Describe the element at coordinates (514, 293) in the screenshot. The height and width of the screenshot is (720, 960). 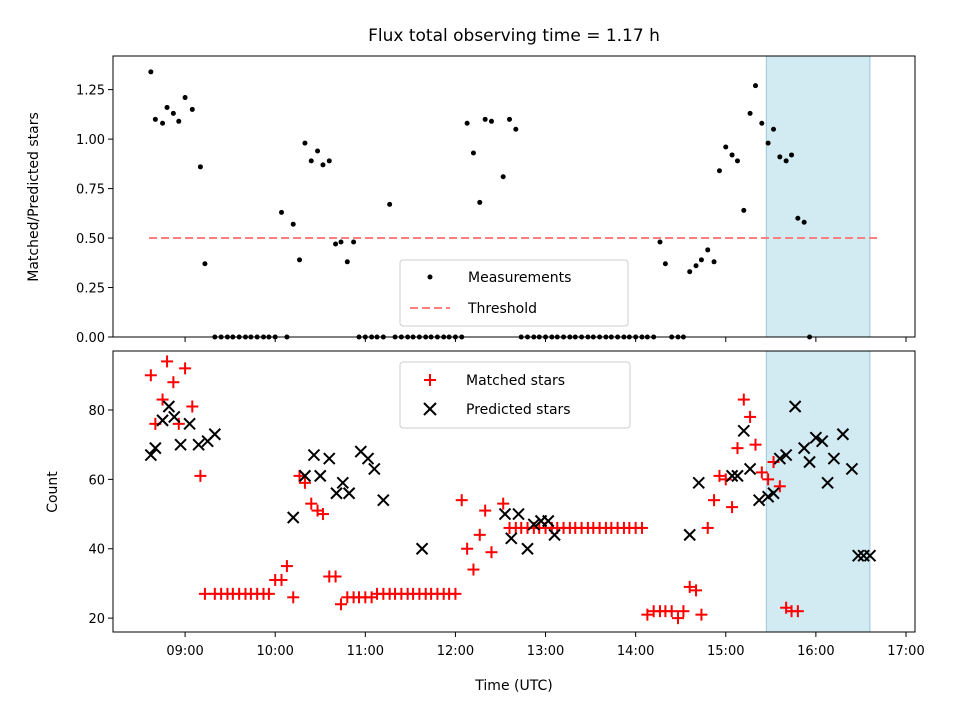
I see `top-legend-box` at that location.